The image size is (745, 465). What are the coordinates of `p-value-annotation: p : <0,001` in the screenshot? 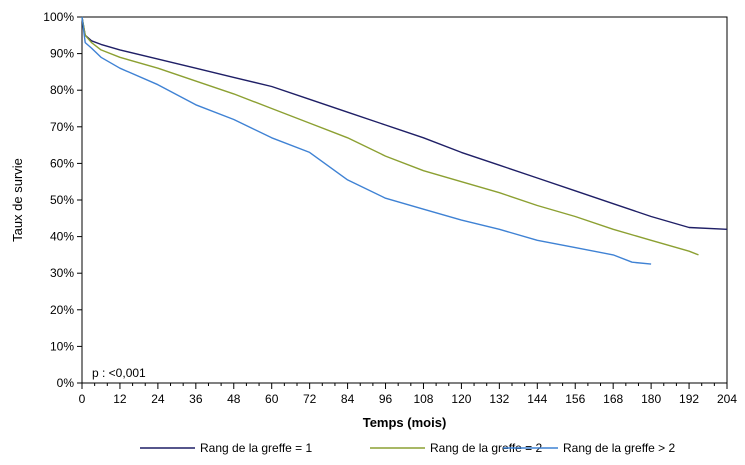 It's located at (119, 373).